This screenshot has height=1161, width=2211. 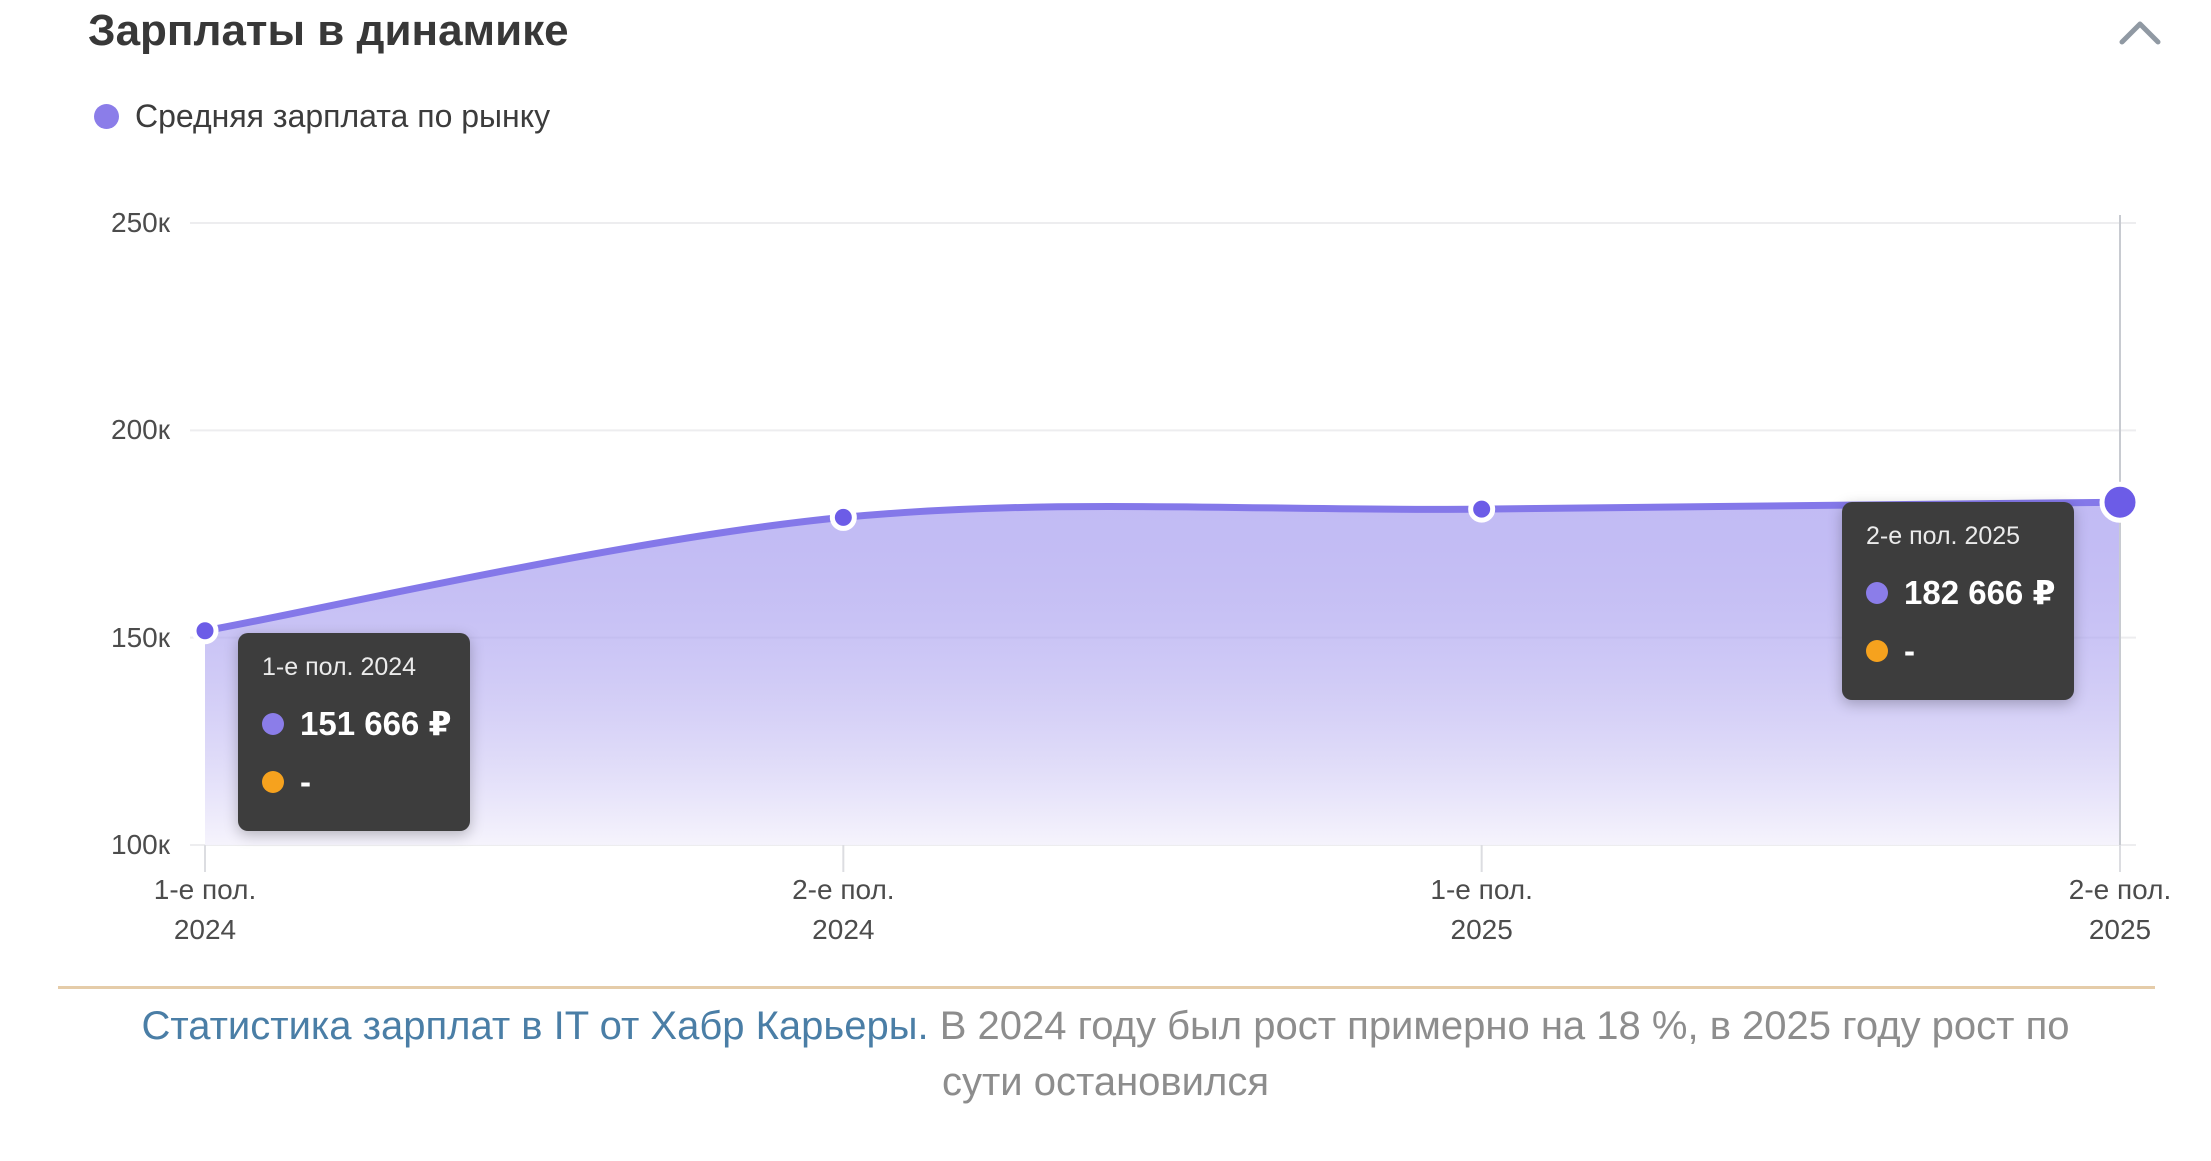 I want to click on tooltip-series-row: 151 666 ₽, so click(x=356, y=723).